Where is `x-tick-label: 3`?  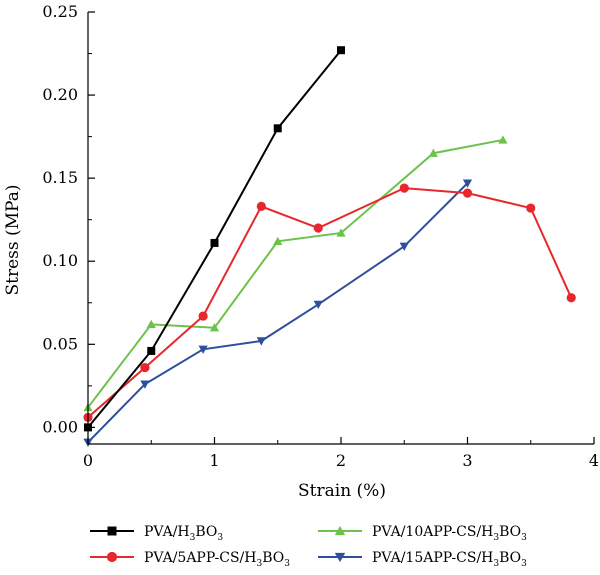 x-tick-label: 3 is located at coordinates (467, 460).